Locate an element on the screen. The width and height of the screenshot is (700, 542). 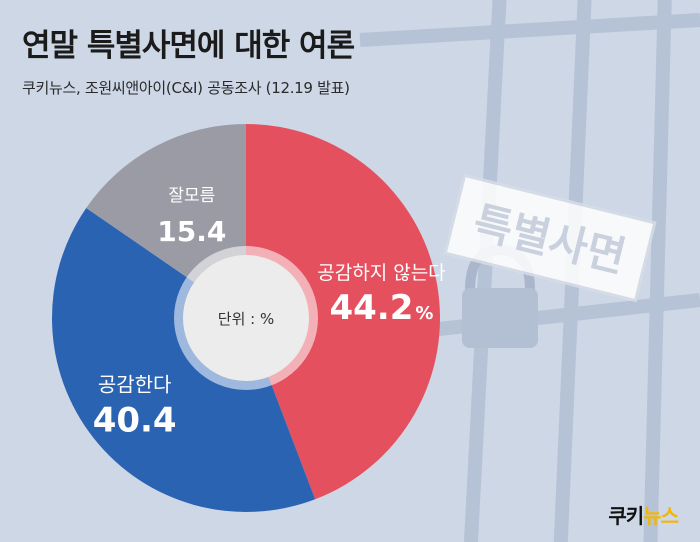
center-disc is located at coordinates (246, 318).